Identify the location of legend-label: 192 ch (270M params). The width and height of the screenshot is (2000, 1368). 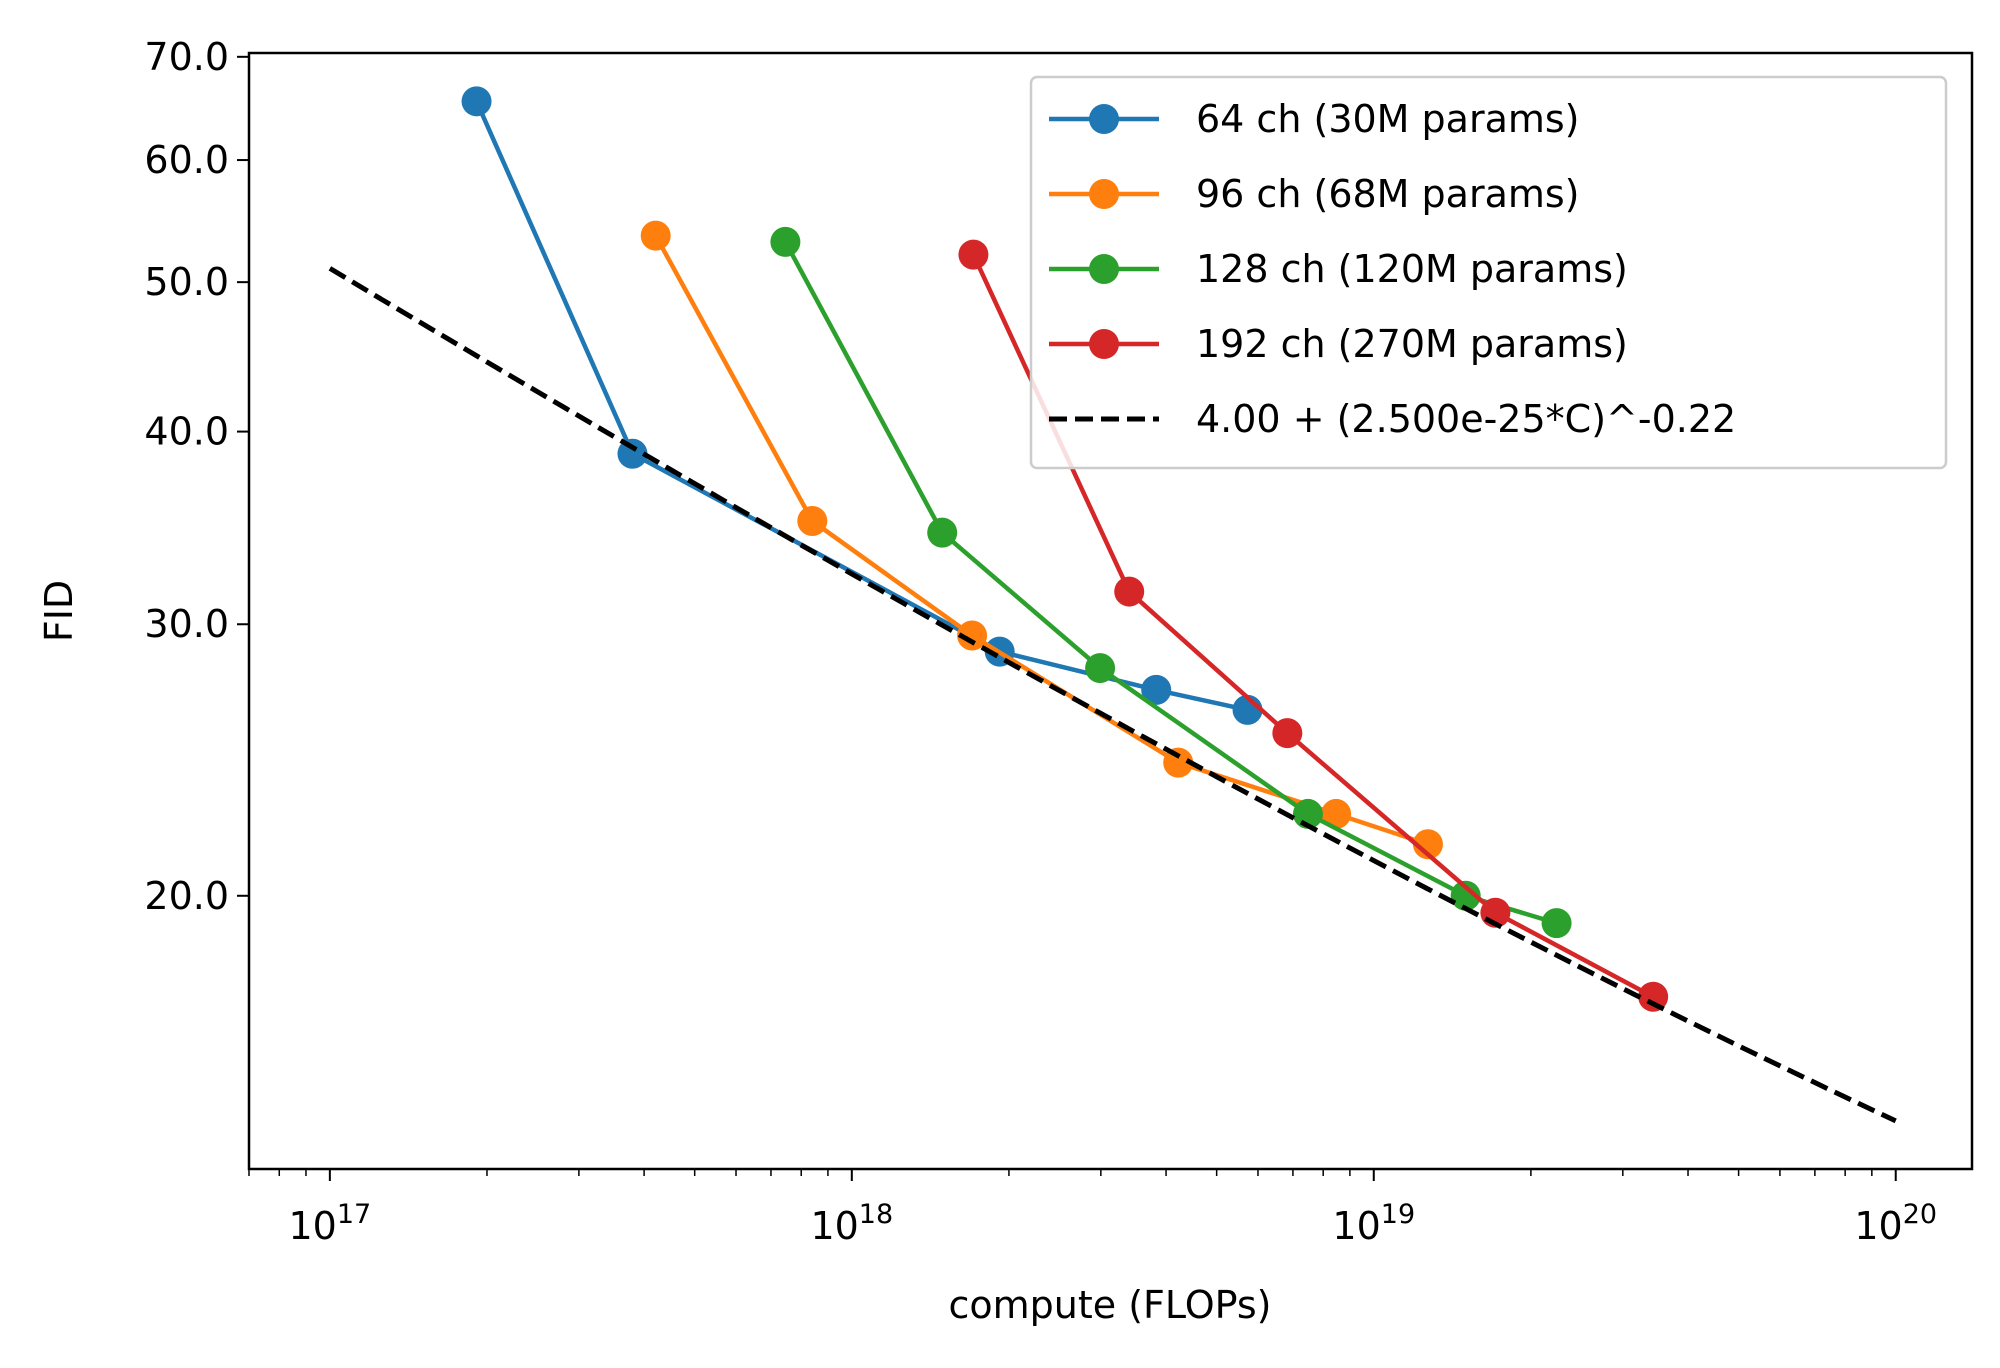
(1412, 344).